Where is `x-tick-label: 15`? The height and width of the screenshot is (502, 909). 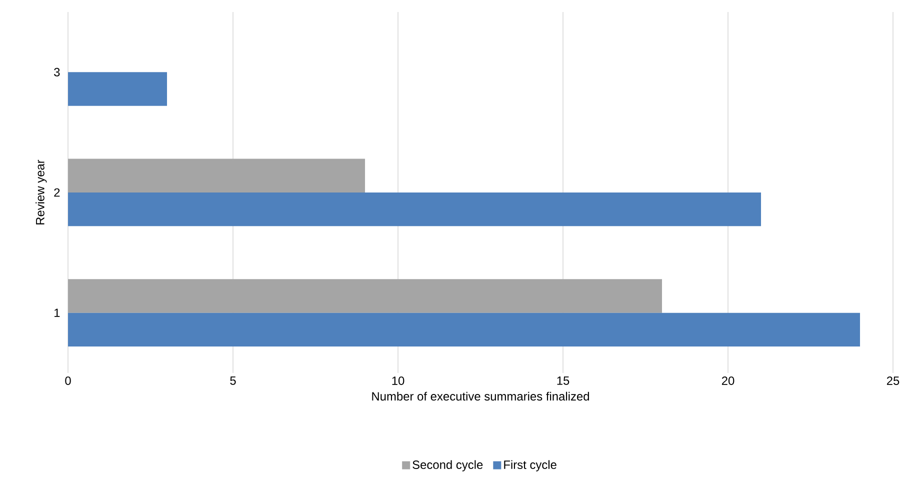
x-tick-label: 15 is located at coordinates (563, 380).